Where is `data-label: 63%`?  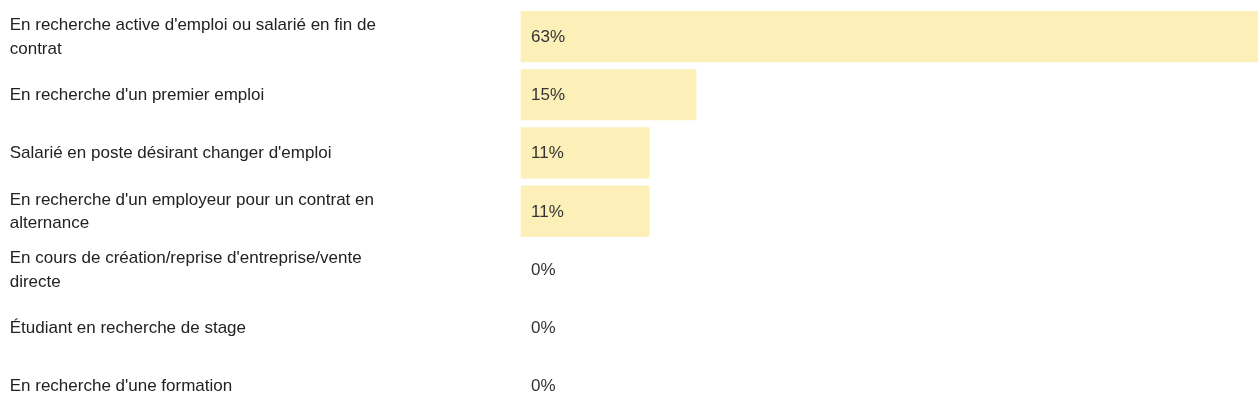 data-label: 63% is located at coordinates (548, 37).